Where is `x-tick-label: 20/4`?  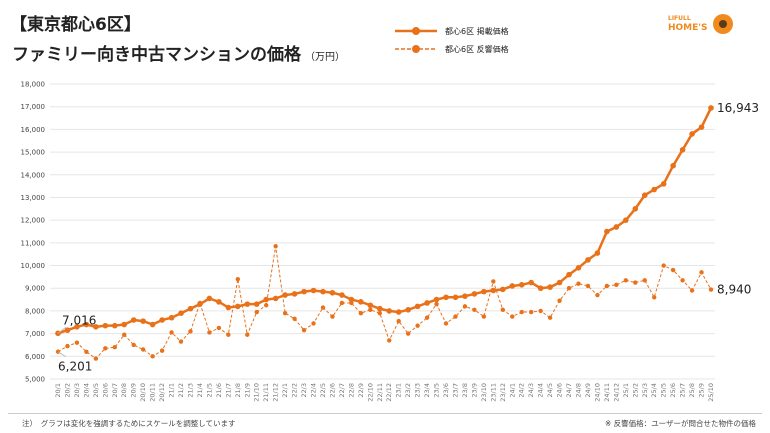 x-tick-label: 20/4 is located at coordinates (86, 390).